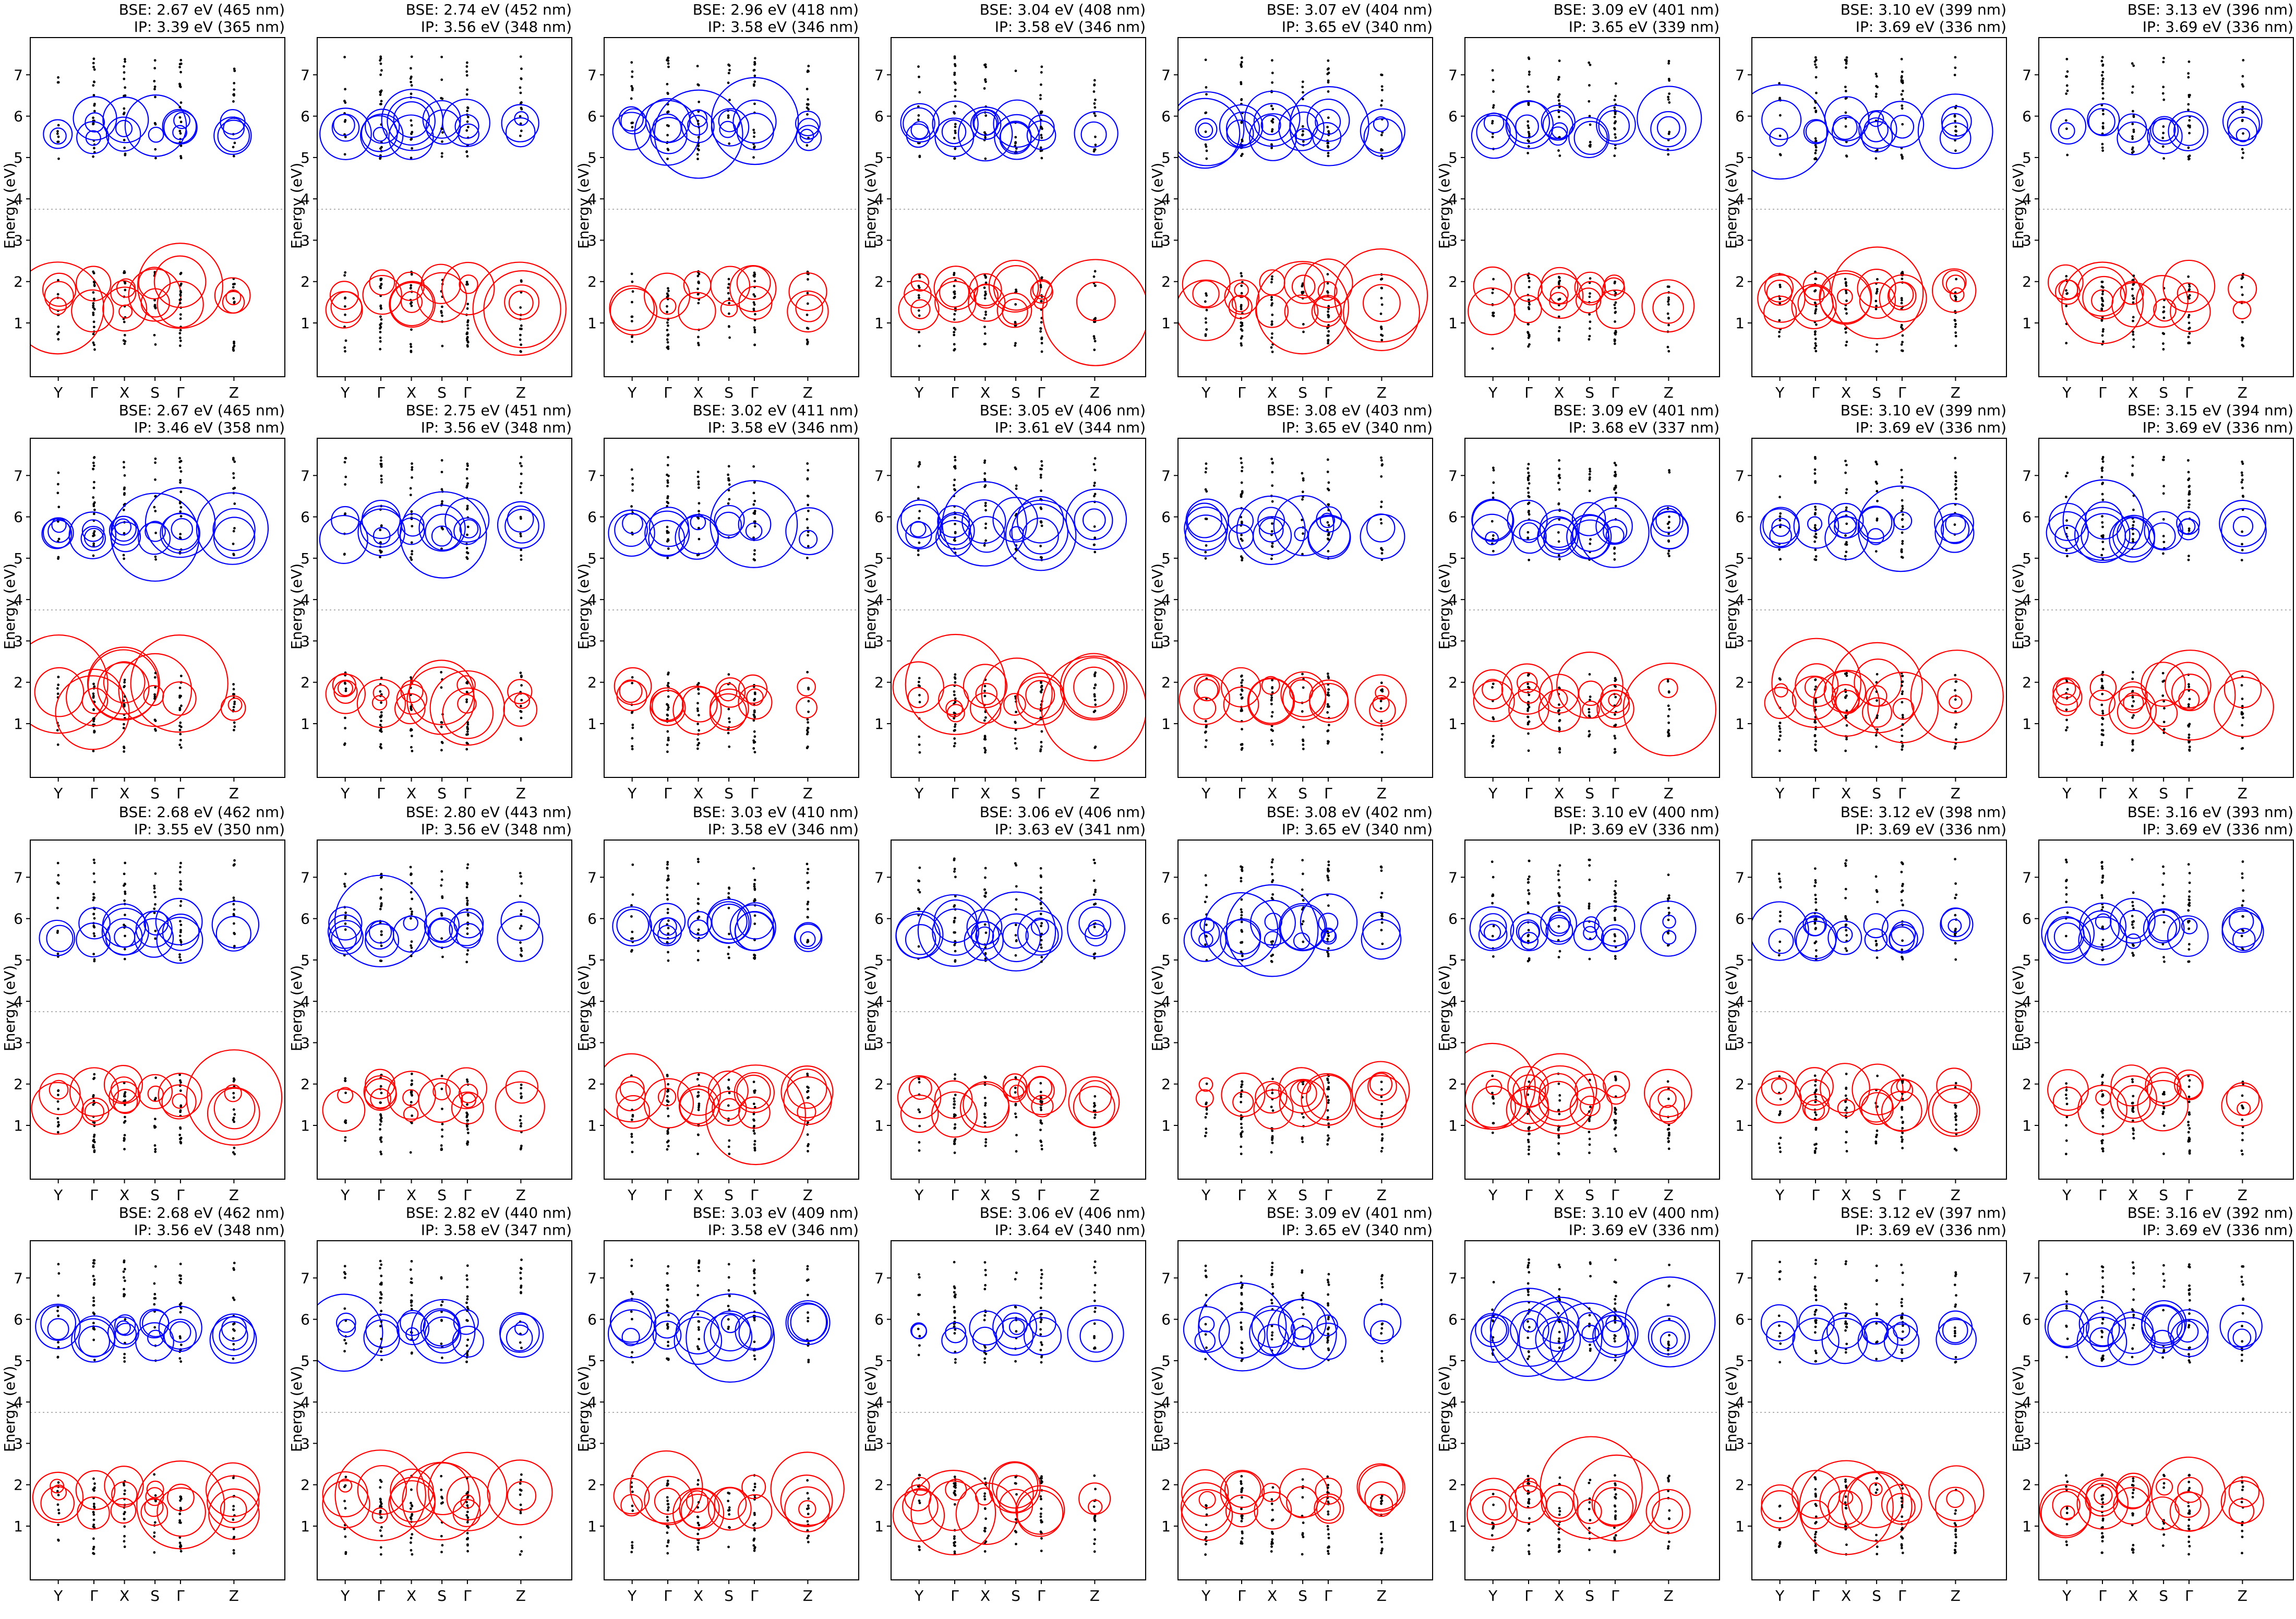  I want to click on plot-content, so click(732, 203).